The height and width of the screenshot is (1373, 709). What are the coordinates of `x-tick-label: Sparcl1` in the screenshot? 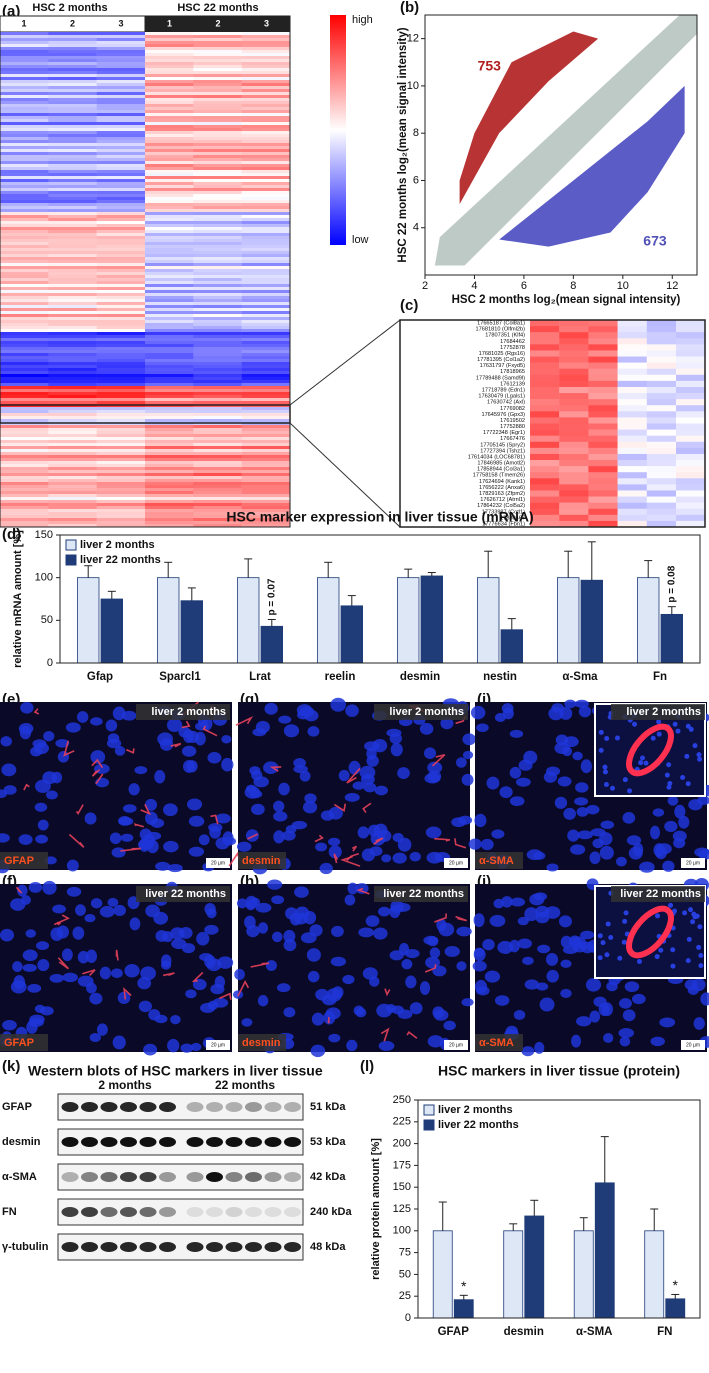 It's located at (180, 677).